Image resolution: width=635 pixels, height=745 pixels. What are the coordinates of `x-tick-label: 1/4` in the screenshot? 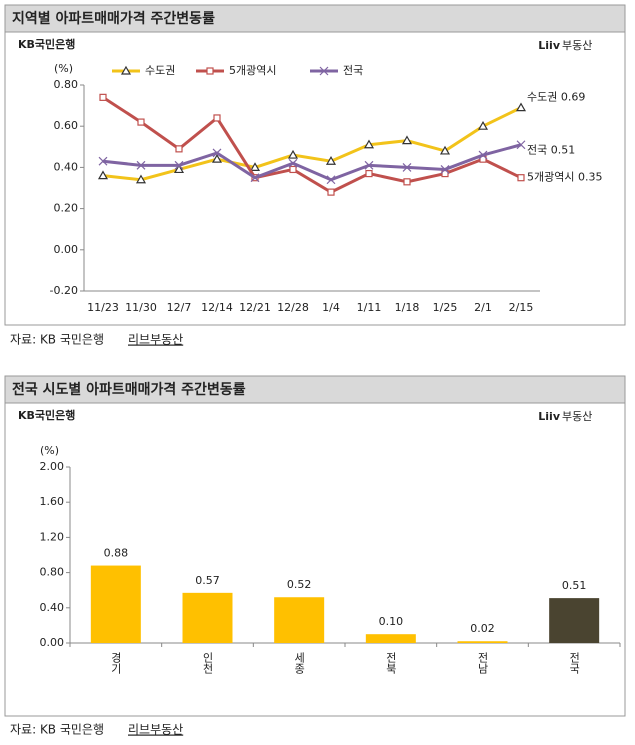 It's located at (331, 307).